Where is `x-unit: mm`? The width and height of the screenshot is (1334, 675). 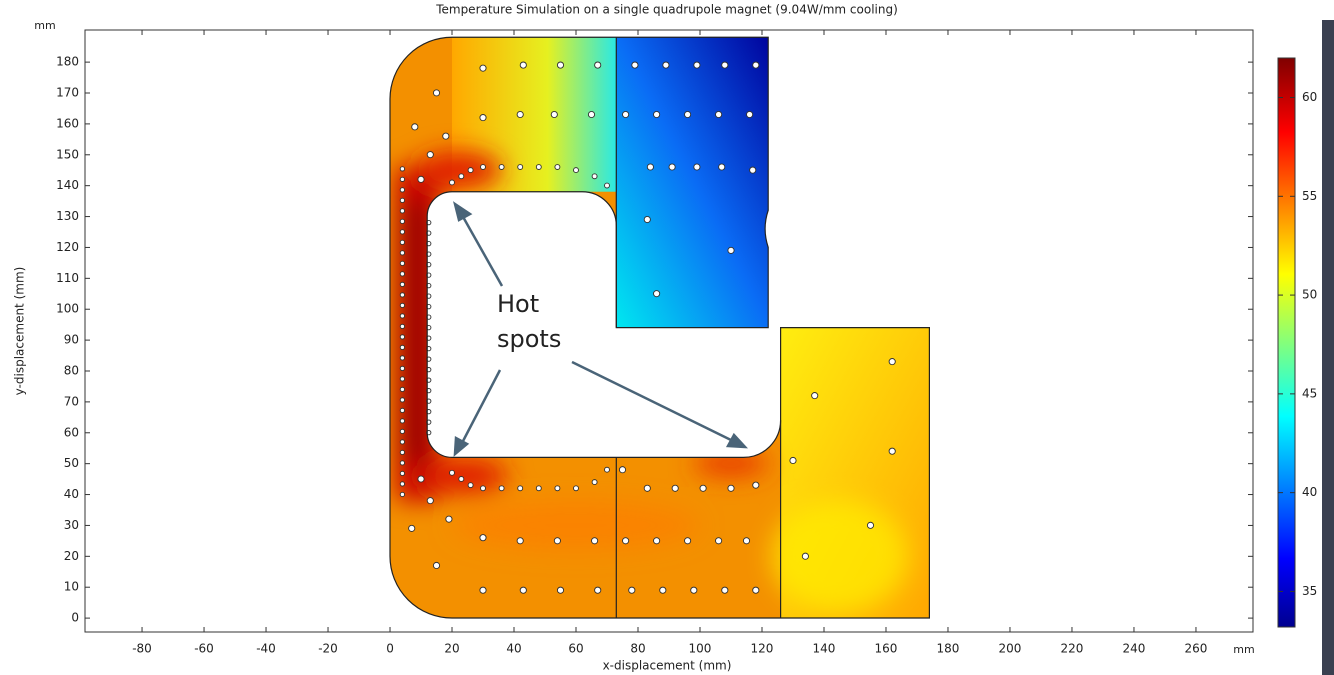
x-unit: mm is located at coordinates (1243, 649).